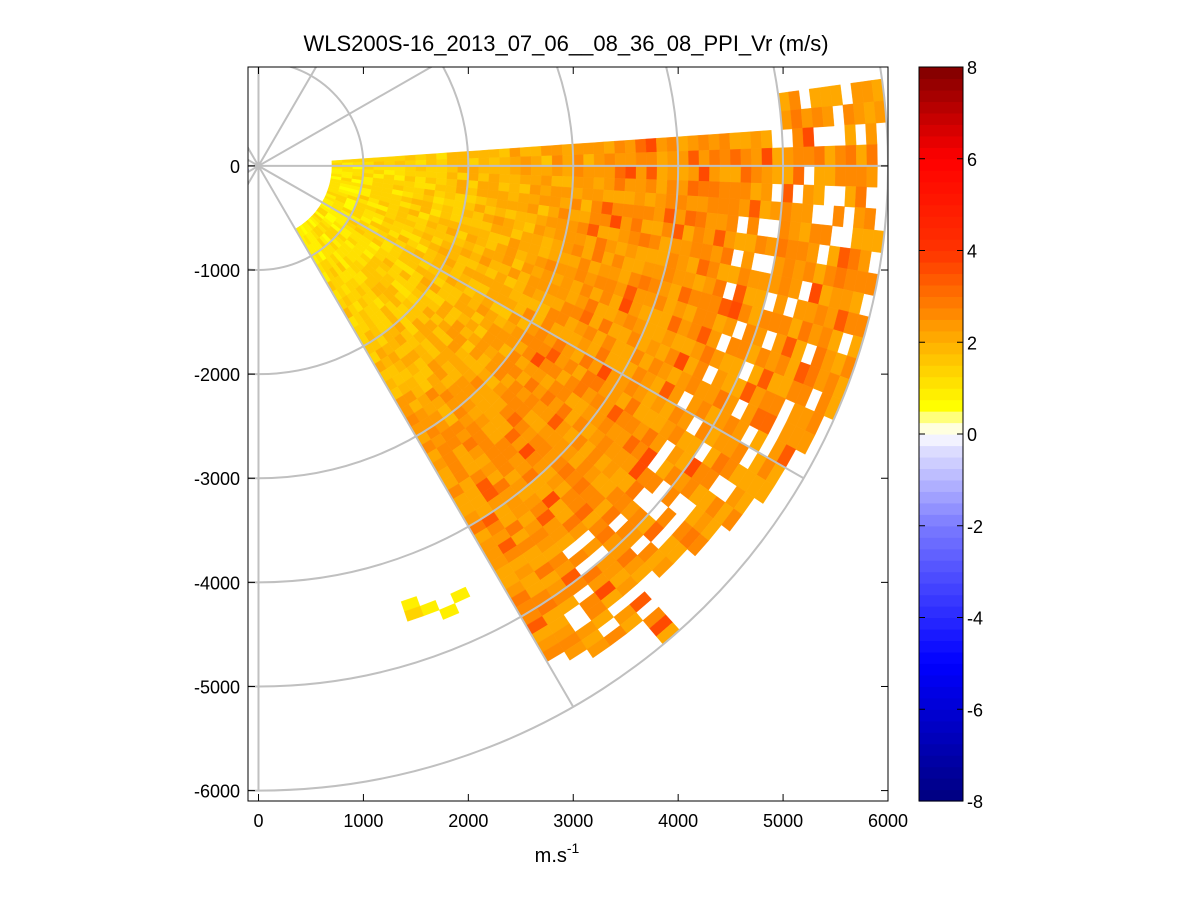  What do you see at coordinates (235, 167) in the screenshot?
I see `y-tick-label: 0` at bounding box center [235, 167].